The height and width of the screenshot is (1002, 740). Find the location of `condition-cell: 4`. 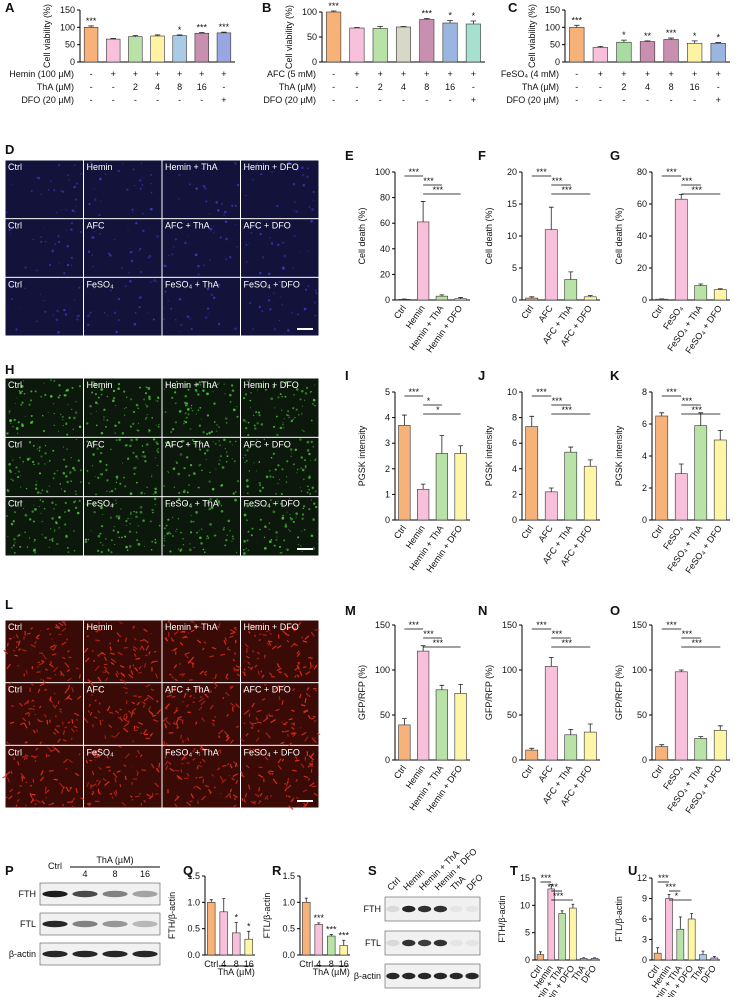

condition-cell: 4 is located at coordinates (157, 87).